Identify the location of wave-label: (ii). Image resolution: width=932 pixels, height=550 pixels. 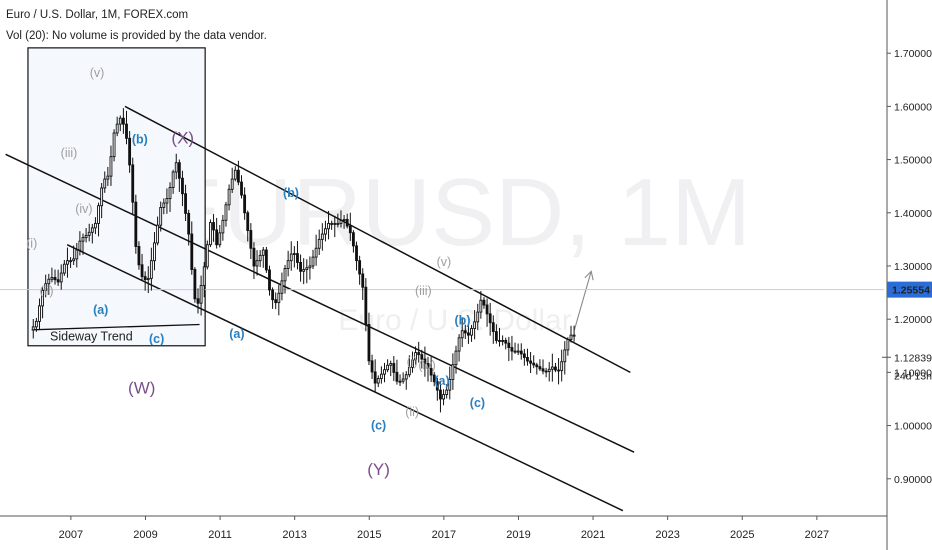
(47, 291).